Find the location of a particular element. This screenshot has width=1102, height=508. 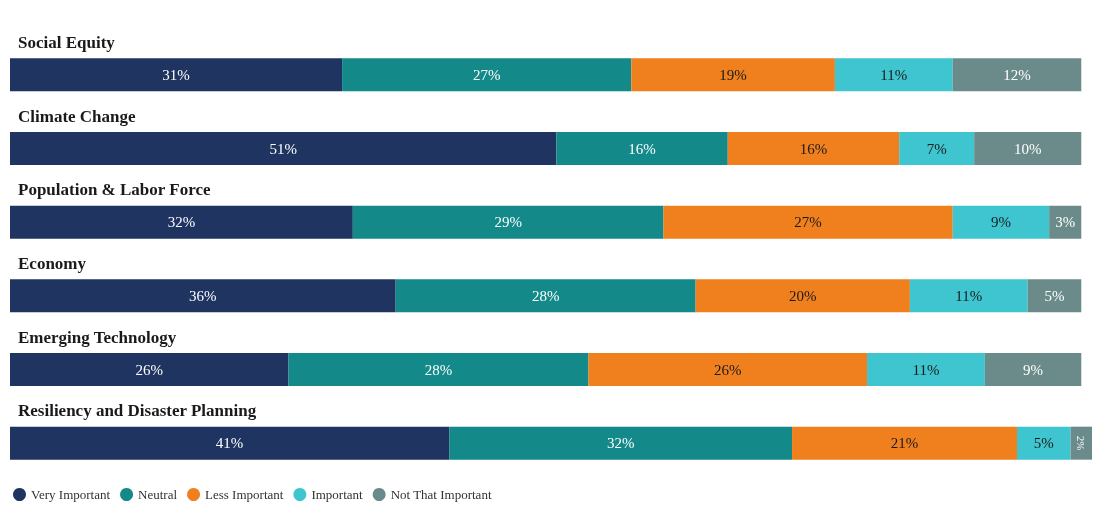

data-label: 41% is located at coordinates (229, 443).